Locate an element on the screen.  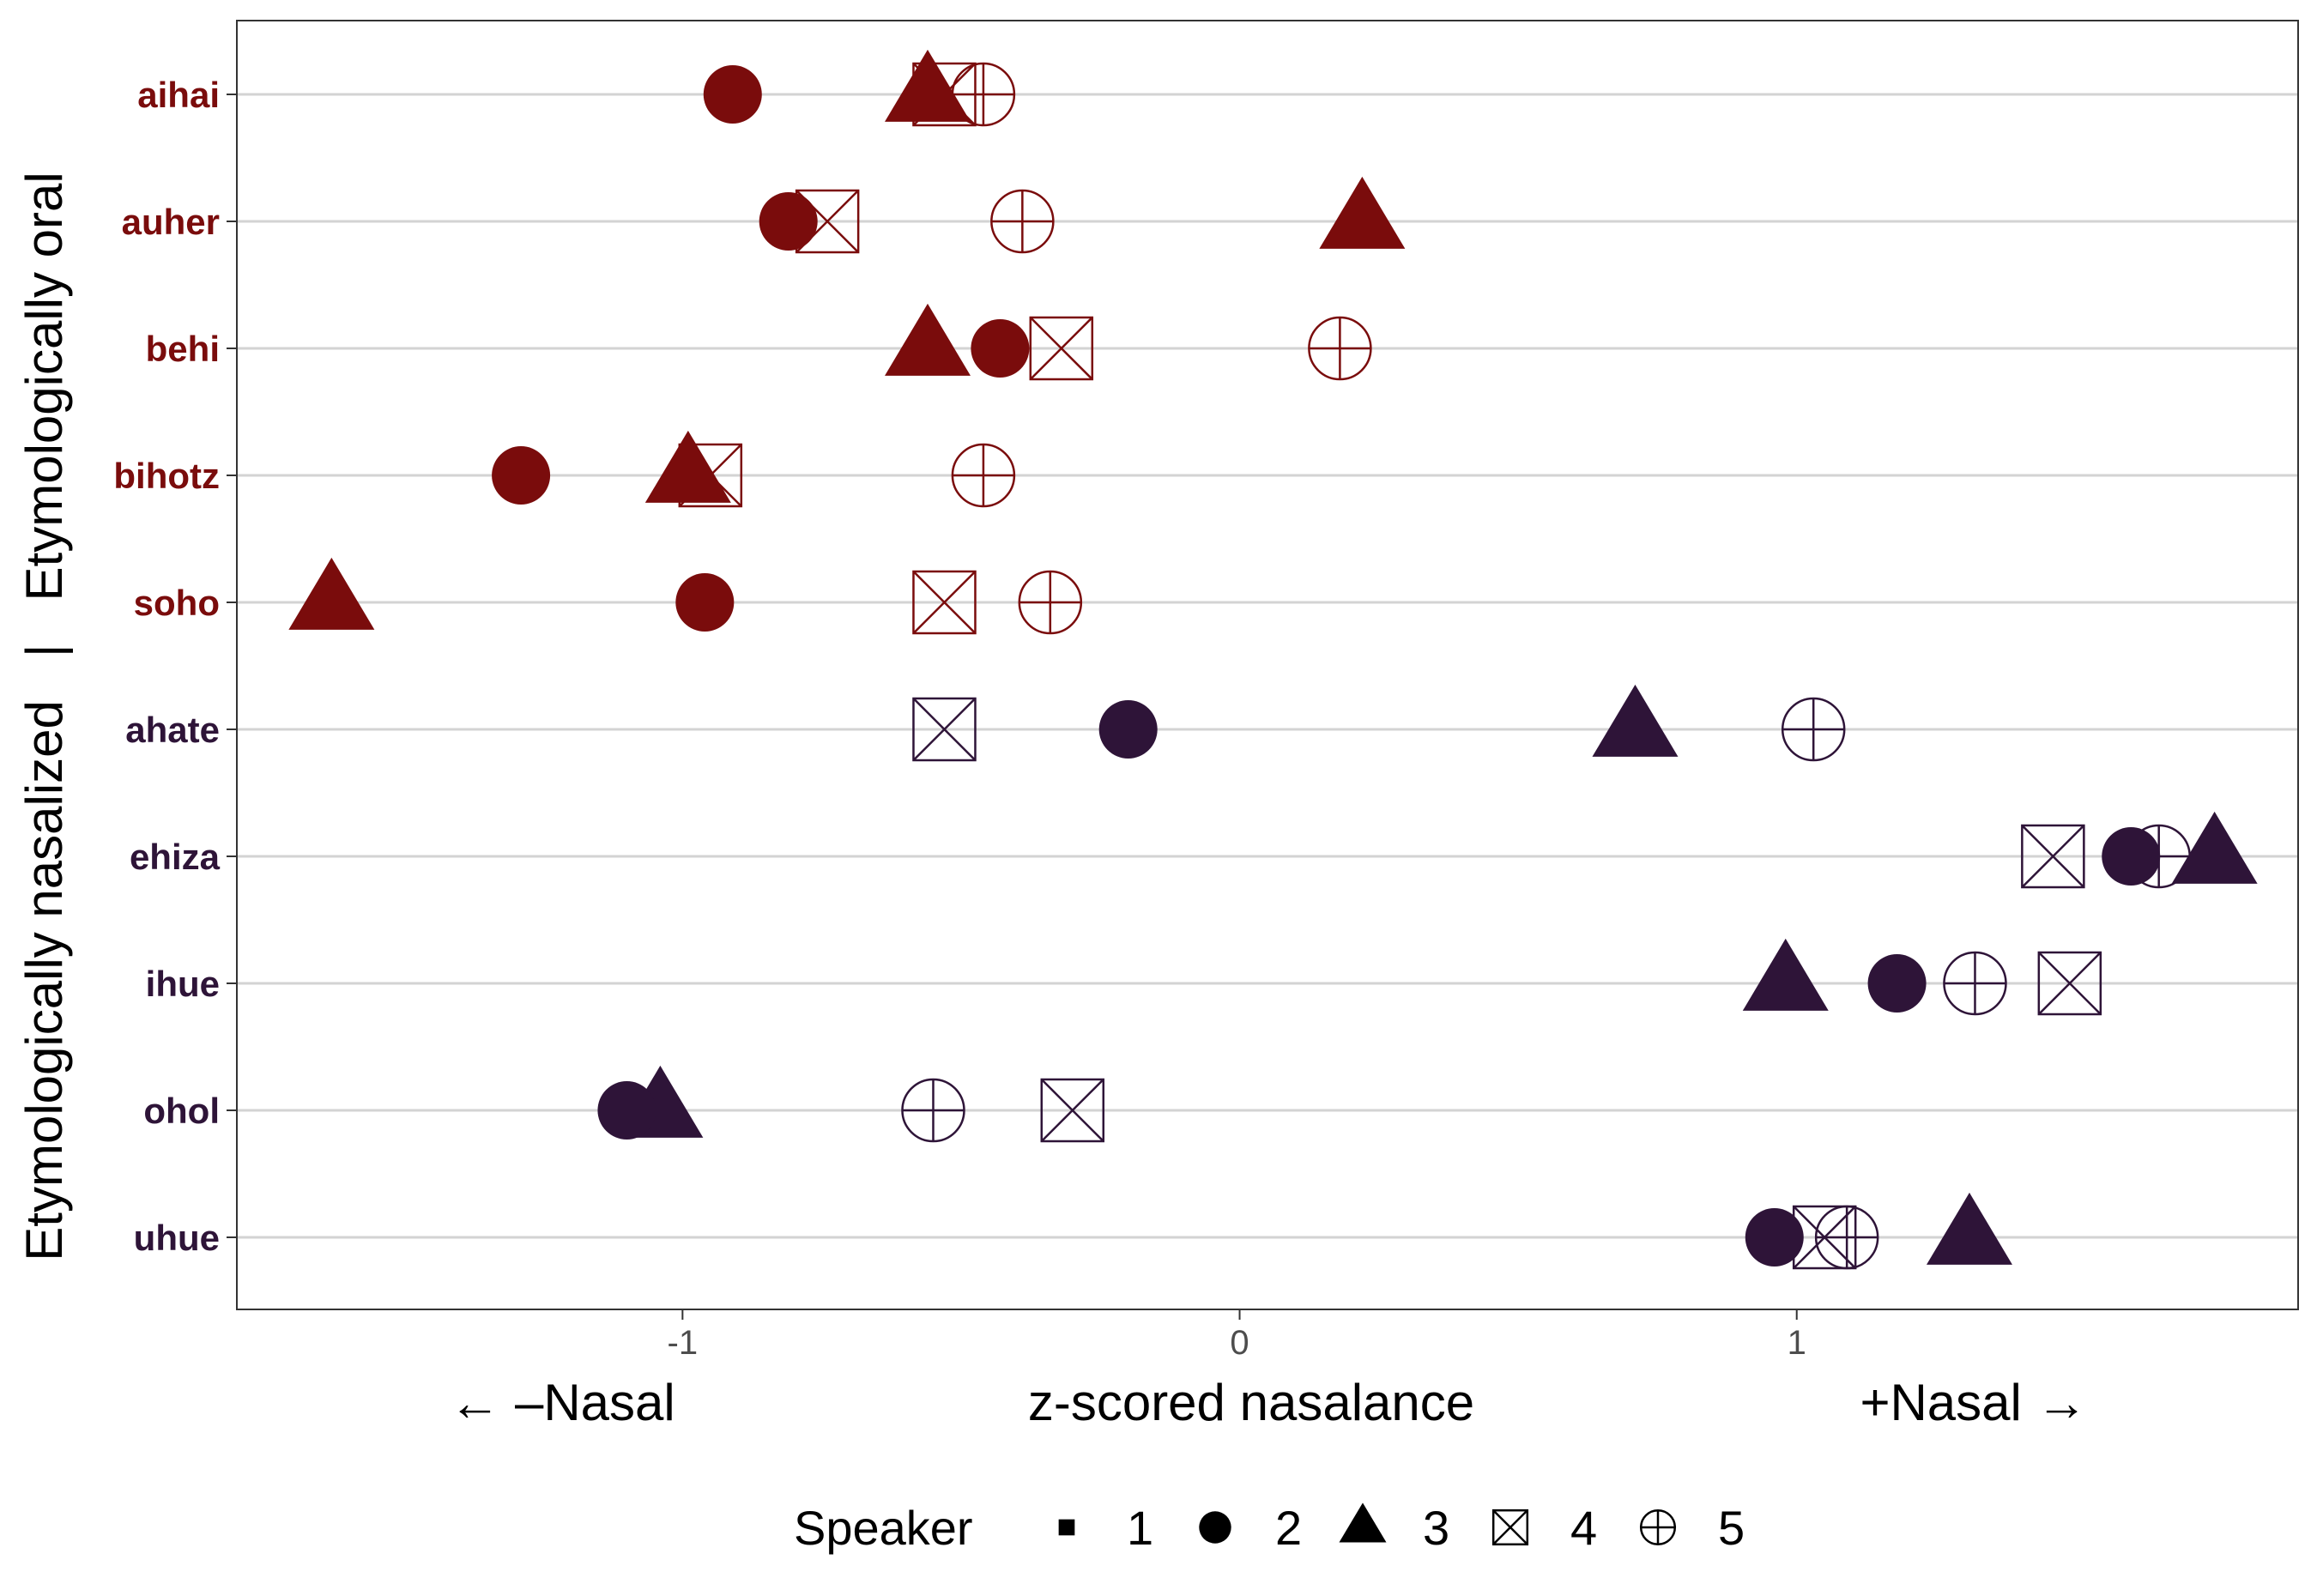
point-speaker-3-ahate is located at coordinates (1635, 721).